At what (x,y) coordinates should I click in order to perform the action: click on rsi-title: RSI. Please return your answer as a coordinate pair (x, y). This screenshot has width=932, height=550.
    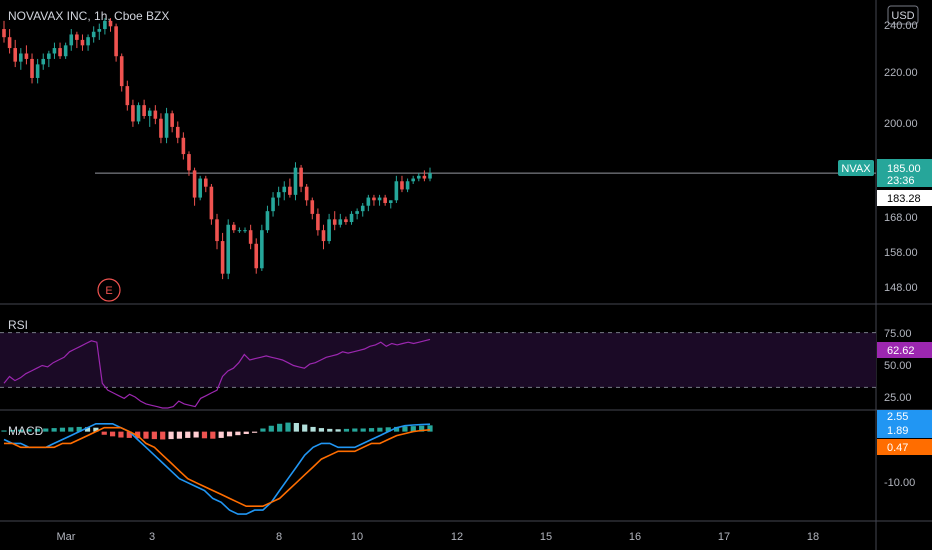
    Looking at the image, I should click on (18, 325).